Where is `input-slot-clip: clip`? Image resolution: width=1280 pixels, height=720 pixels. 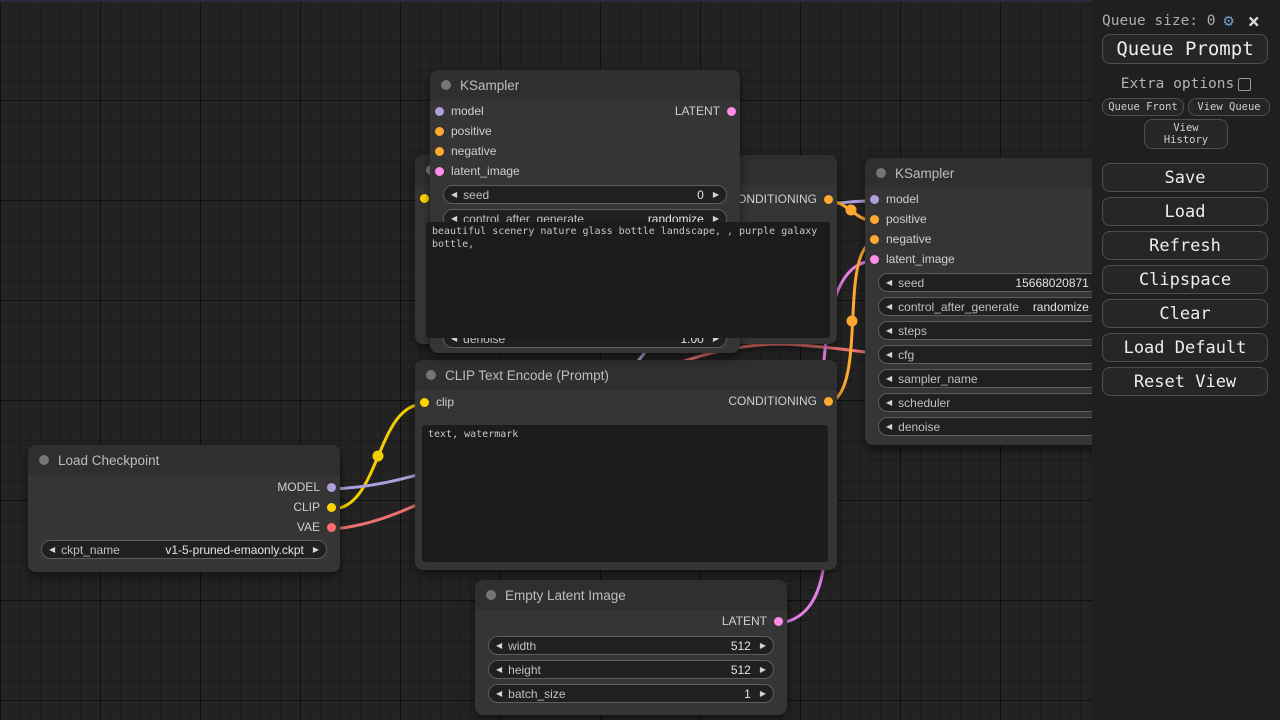 input-slot-clip: clip is located at coordinates (437, 402).